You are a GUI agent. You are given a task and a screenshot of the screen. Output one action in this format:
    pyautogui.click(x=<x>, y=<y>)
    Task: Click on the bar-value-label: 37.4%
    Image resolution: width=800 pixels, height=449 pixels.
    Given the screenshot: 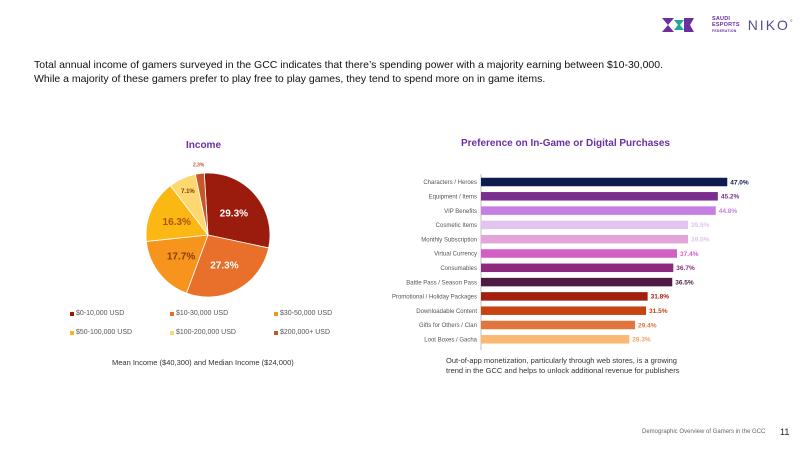 What is the action you would take?
    pyautogui.click(x=689, y=254)
    